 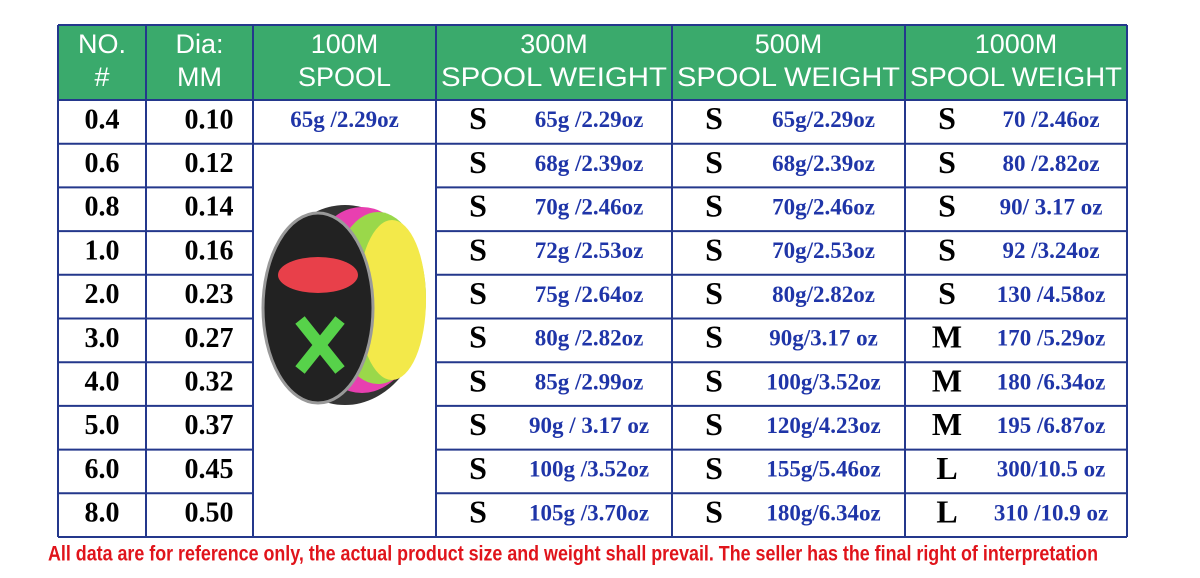 I want to click on spool-weight: 180 /6.34oz, so click(x=1051, y=381).